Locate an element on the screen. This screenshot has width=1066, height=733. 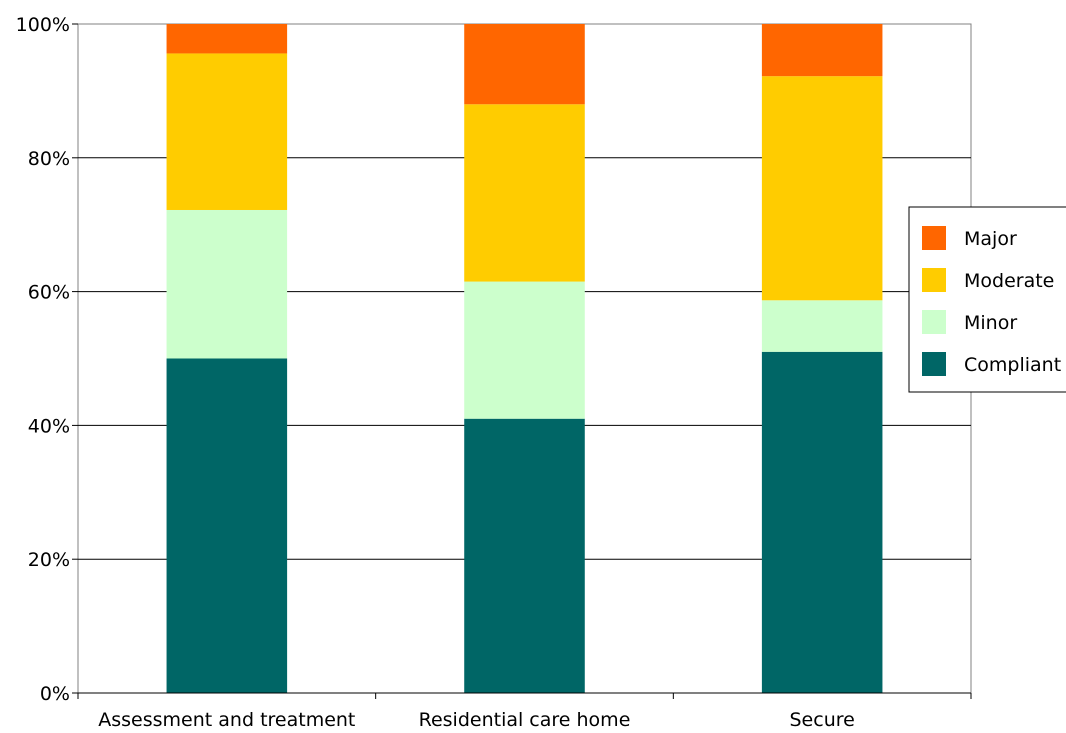
x-category-label: Secure is located at coordinates (822, 720).